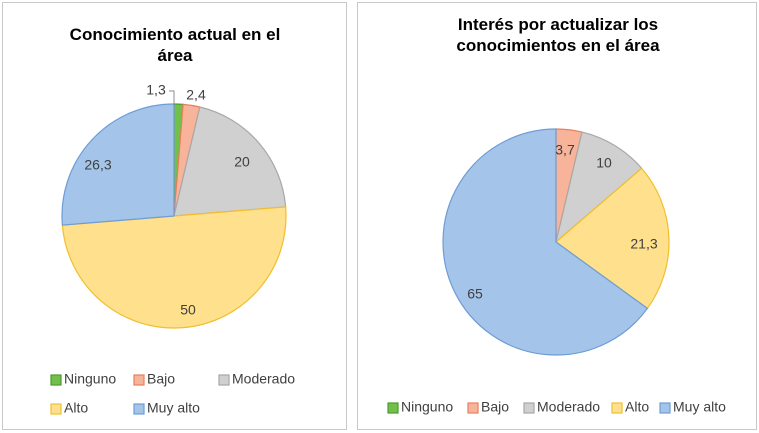 This screenshot has height=433, width=759. What do you see at coordinates (188, 310) in the screenshot?
I see `data-label-alto: 50` at bounding box center [188, 310].